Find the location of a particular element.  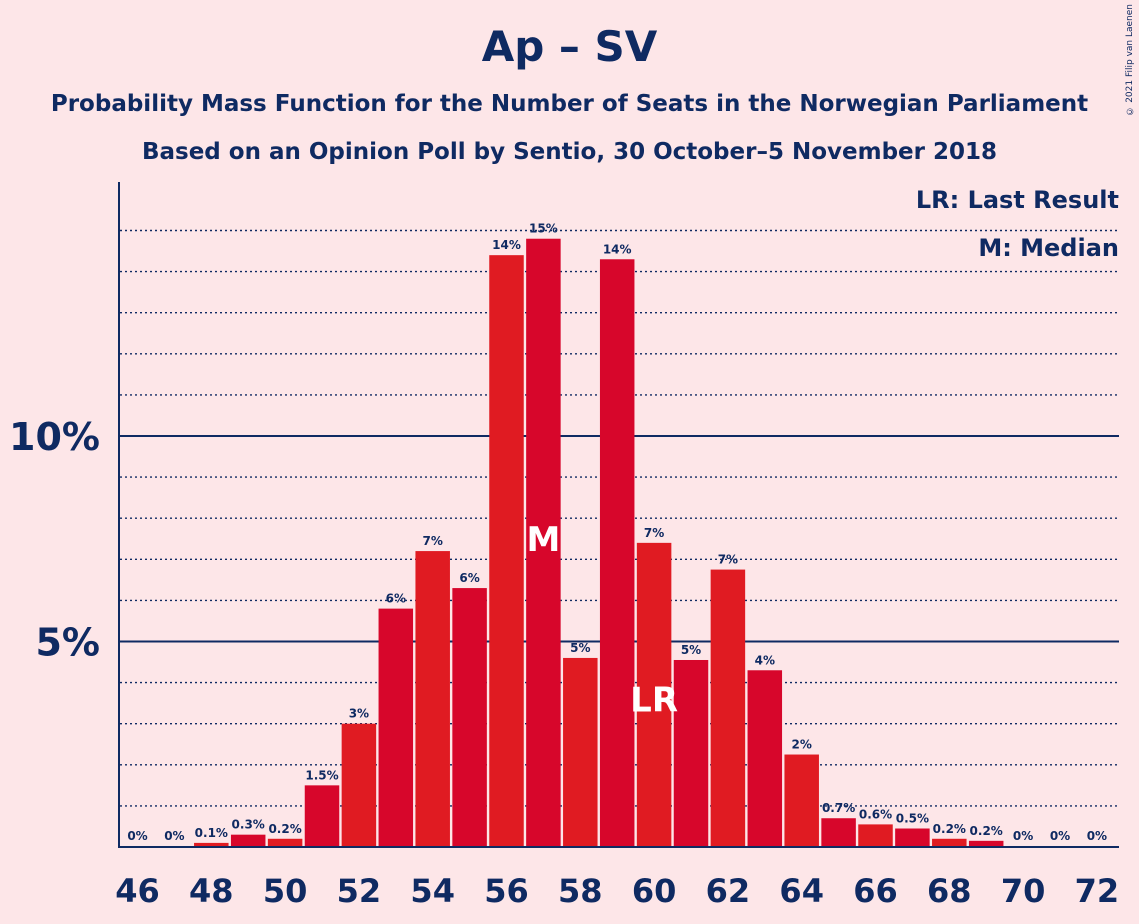

chart-title: Ap – SV is located at coordinates (569, 46).